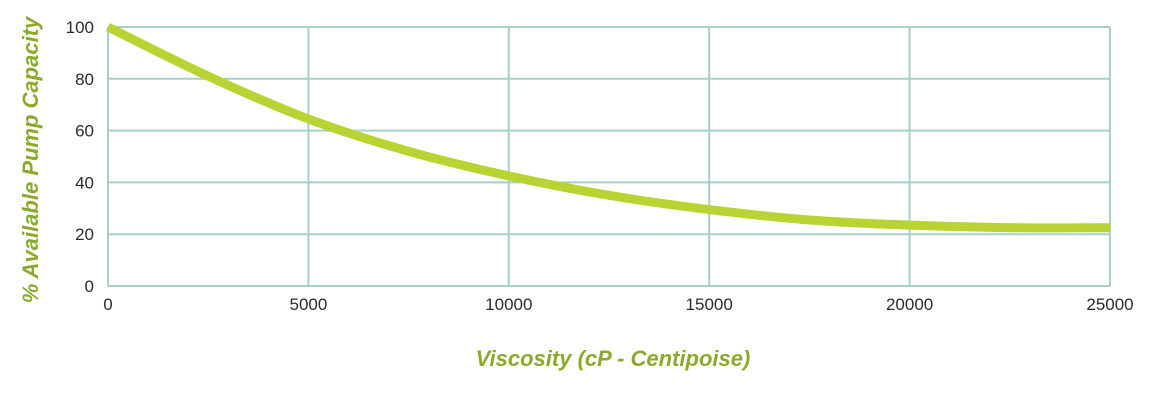 This screenshot has width=1159, height=413. I want to click on y-tick-label: 40, so click(84, 182).